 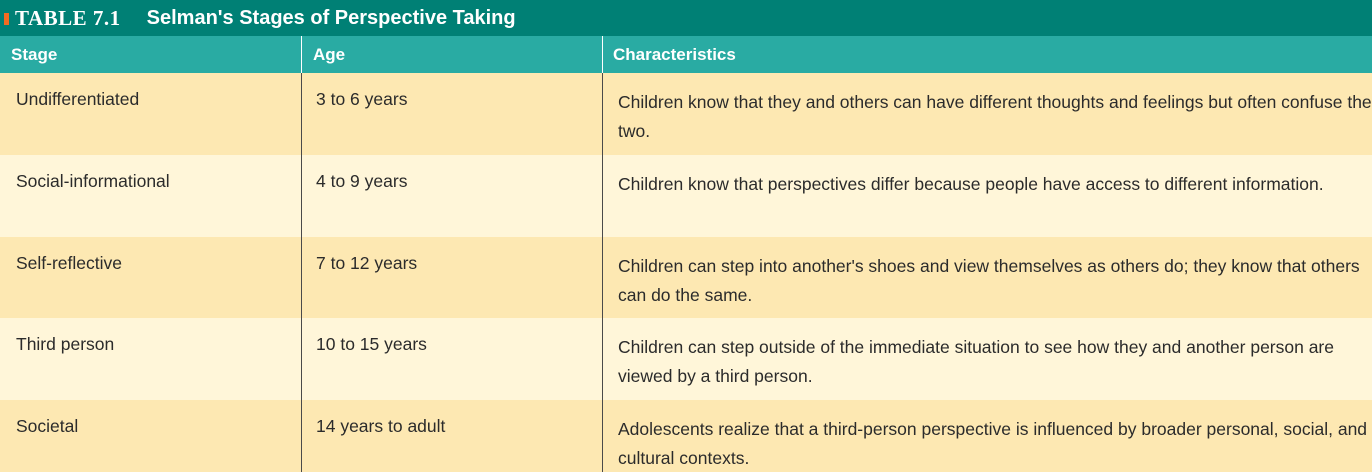 I want to click on header-age: Age, so click(x=452, y=54).